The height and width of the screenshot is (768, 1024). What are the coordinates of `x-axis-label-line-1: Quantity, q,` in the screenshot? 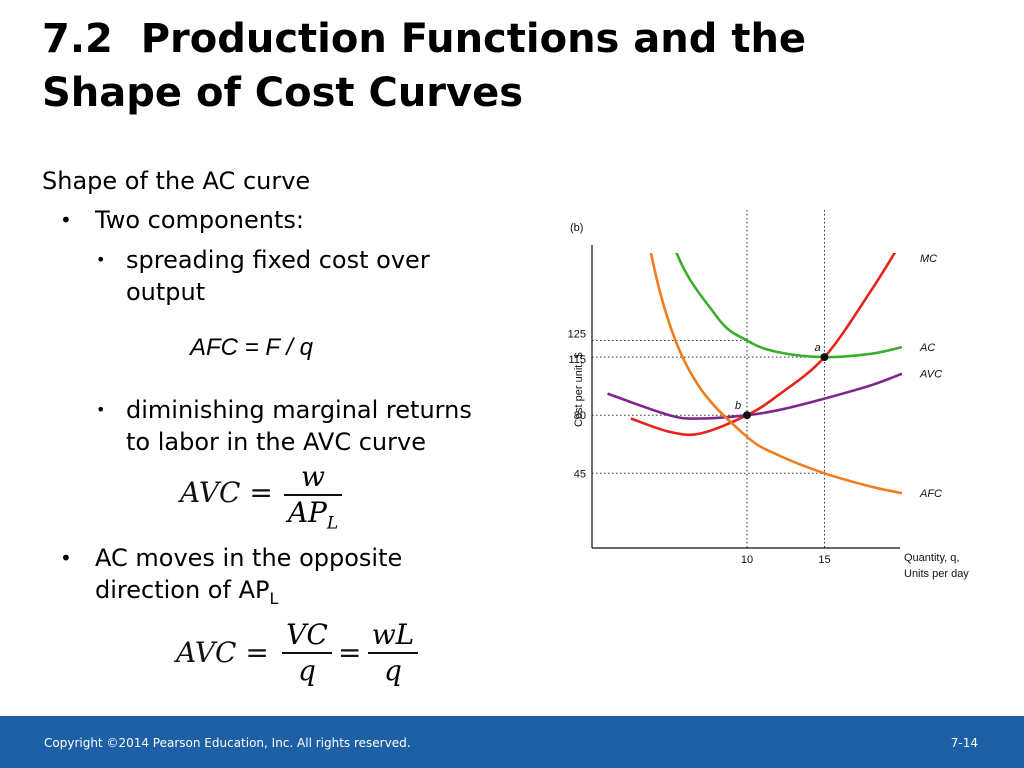 It's located at (931, 558).